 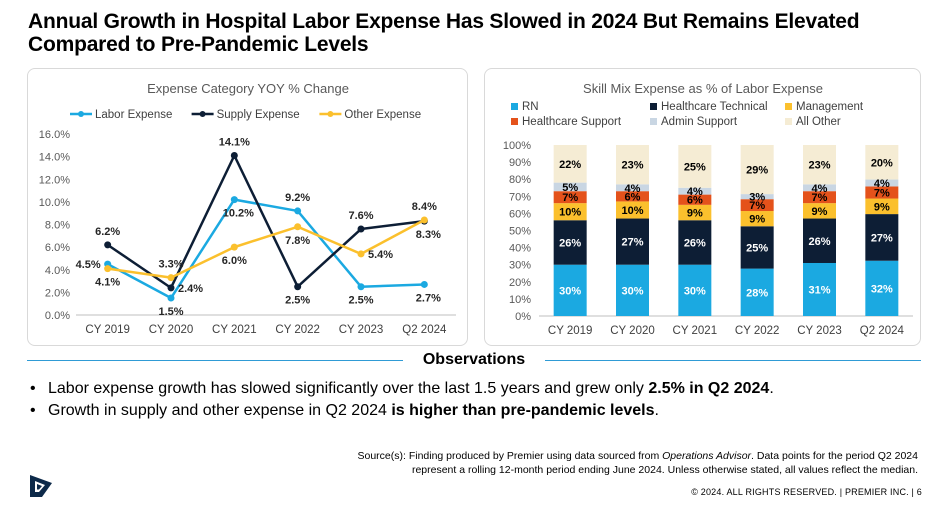 I want to click on segment-label: 6%, so click(x=633, y=197).